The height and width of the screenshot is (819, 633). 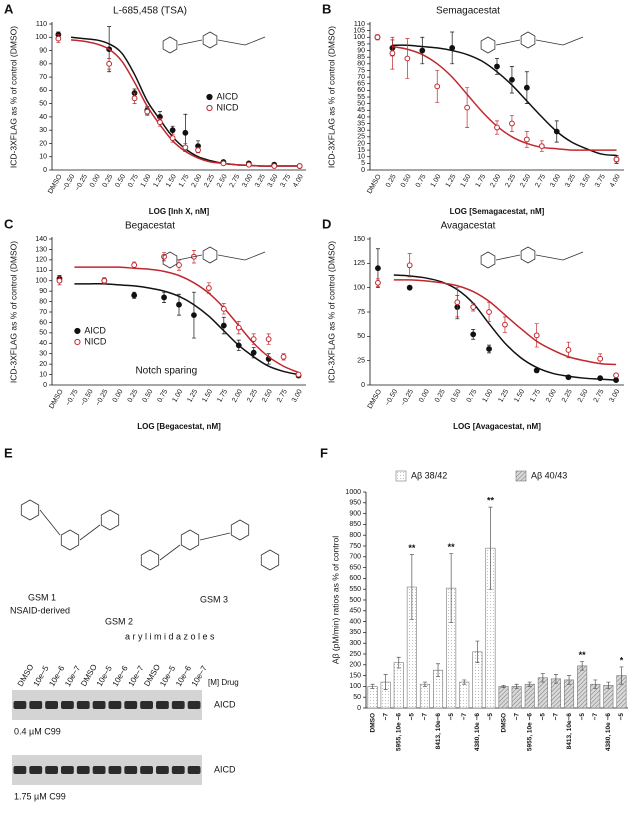 What do you see at coordinates (361, 123) in the screenshot?
I see `y-tick-label: 35` at bounding box center [361, 123].